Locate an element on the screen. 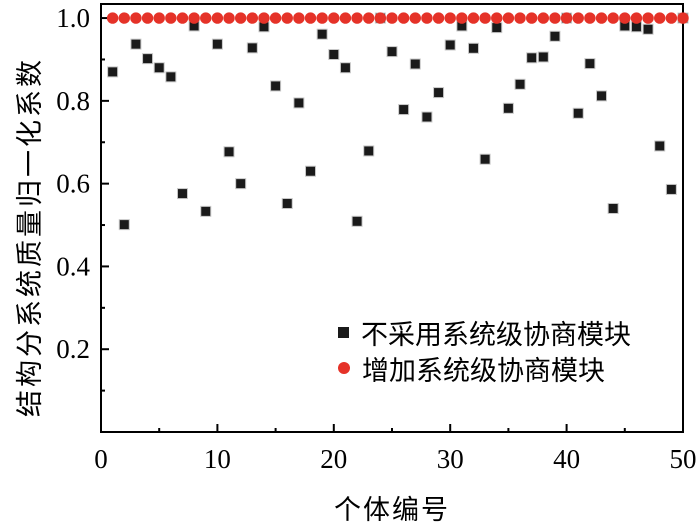 The width and height of the screenshot is (700, 522). y-tick-label: 0.4 is located at coordinates (73, 266).